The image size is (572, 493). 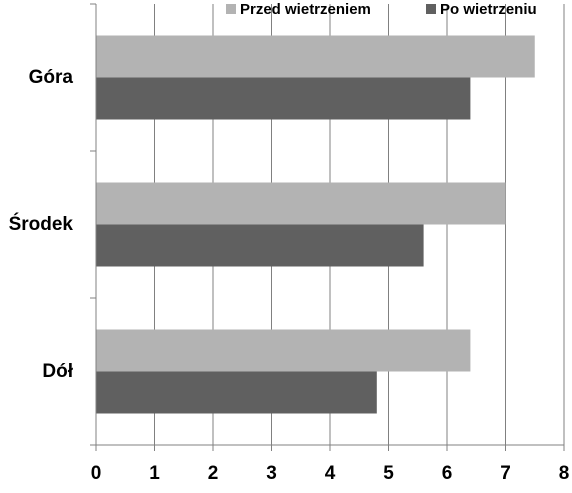 I want to click on legend-label-0: Przed wietrzeniem, so click(x=305, y=9).